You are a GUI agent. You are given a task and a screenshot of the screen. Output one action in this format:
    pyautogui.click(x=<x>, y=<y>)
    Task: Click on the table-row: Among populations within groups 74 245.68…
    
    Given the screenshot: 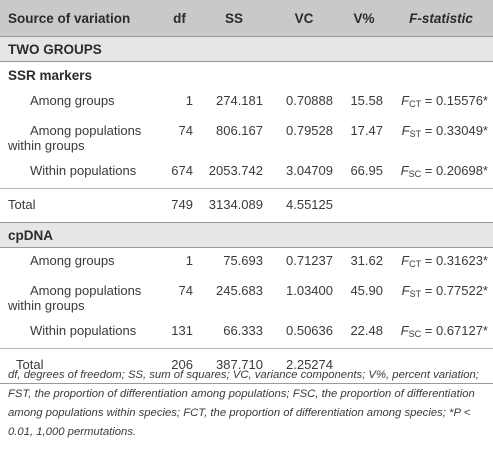 What is the action you would take?
    pyautogui.click(x=246, y=298)
    